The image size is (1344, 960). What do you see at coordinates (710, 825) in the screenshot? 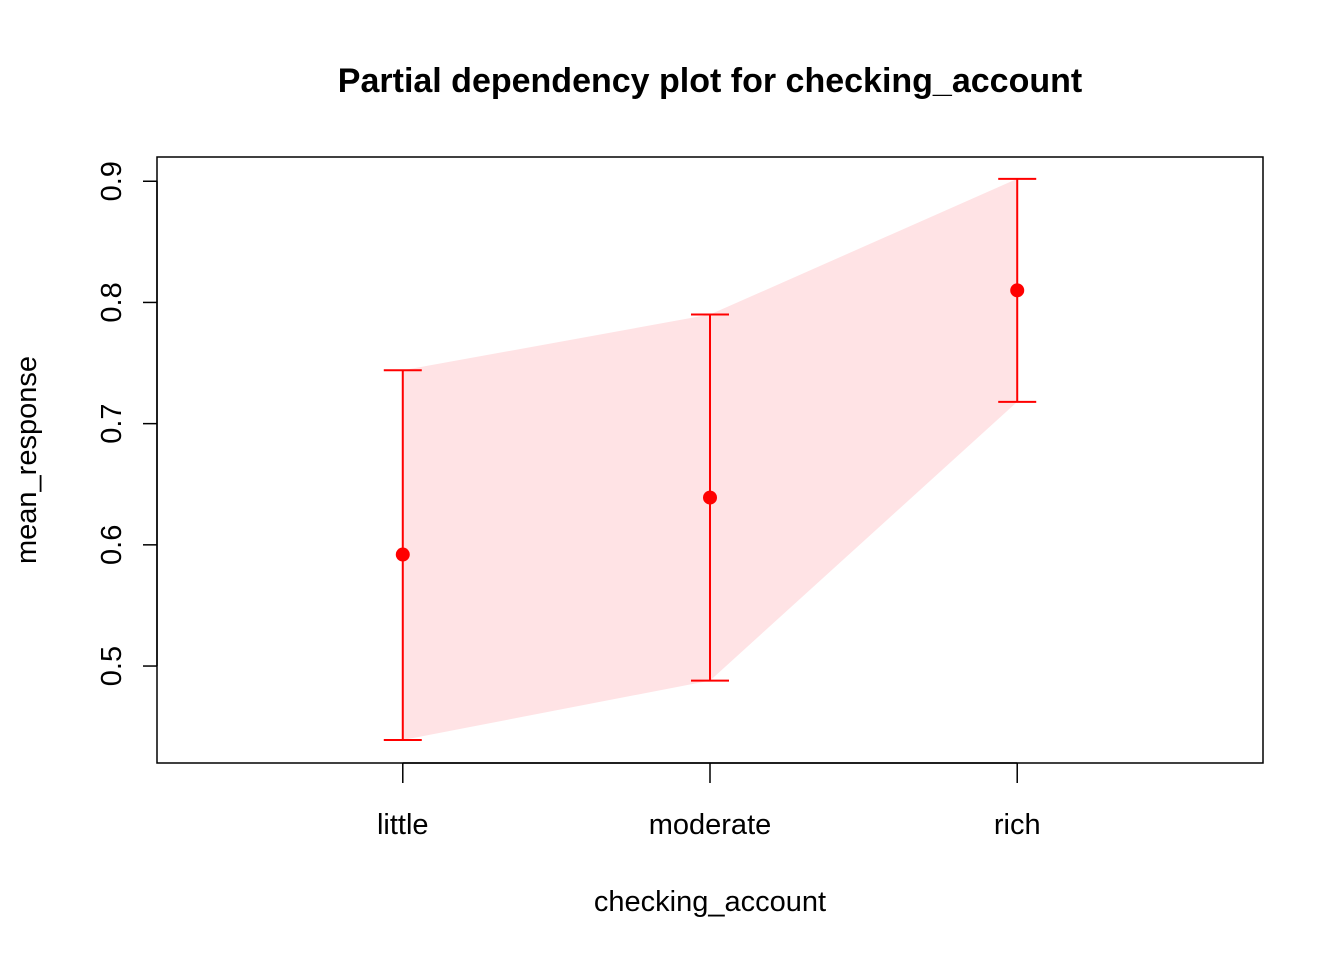
I see `x-tick-label-moderate: moderate` at bounding box center [710, 825].